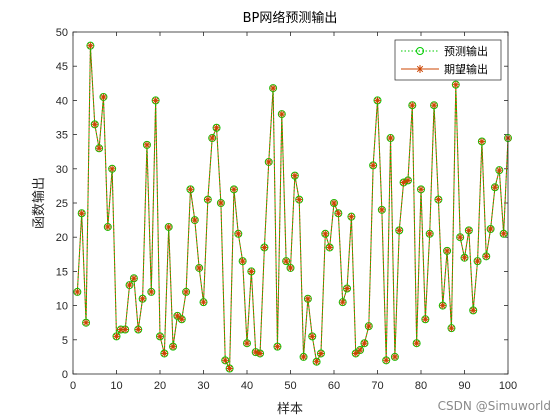  I want to click on x-tick-label: 70, so click(377, 386).